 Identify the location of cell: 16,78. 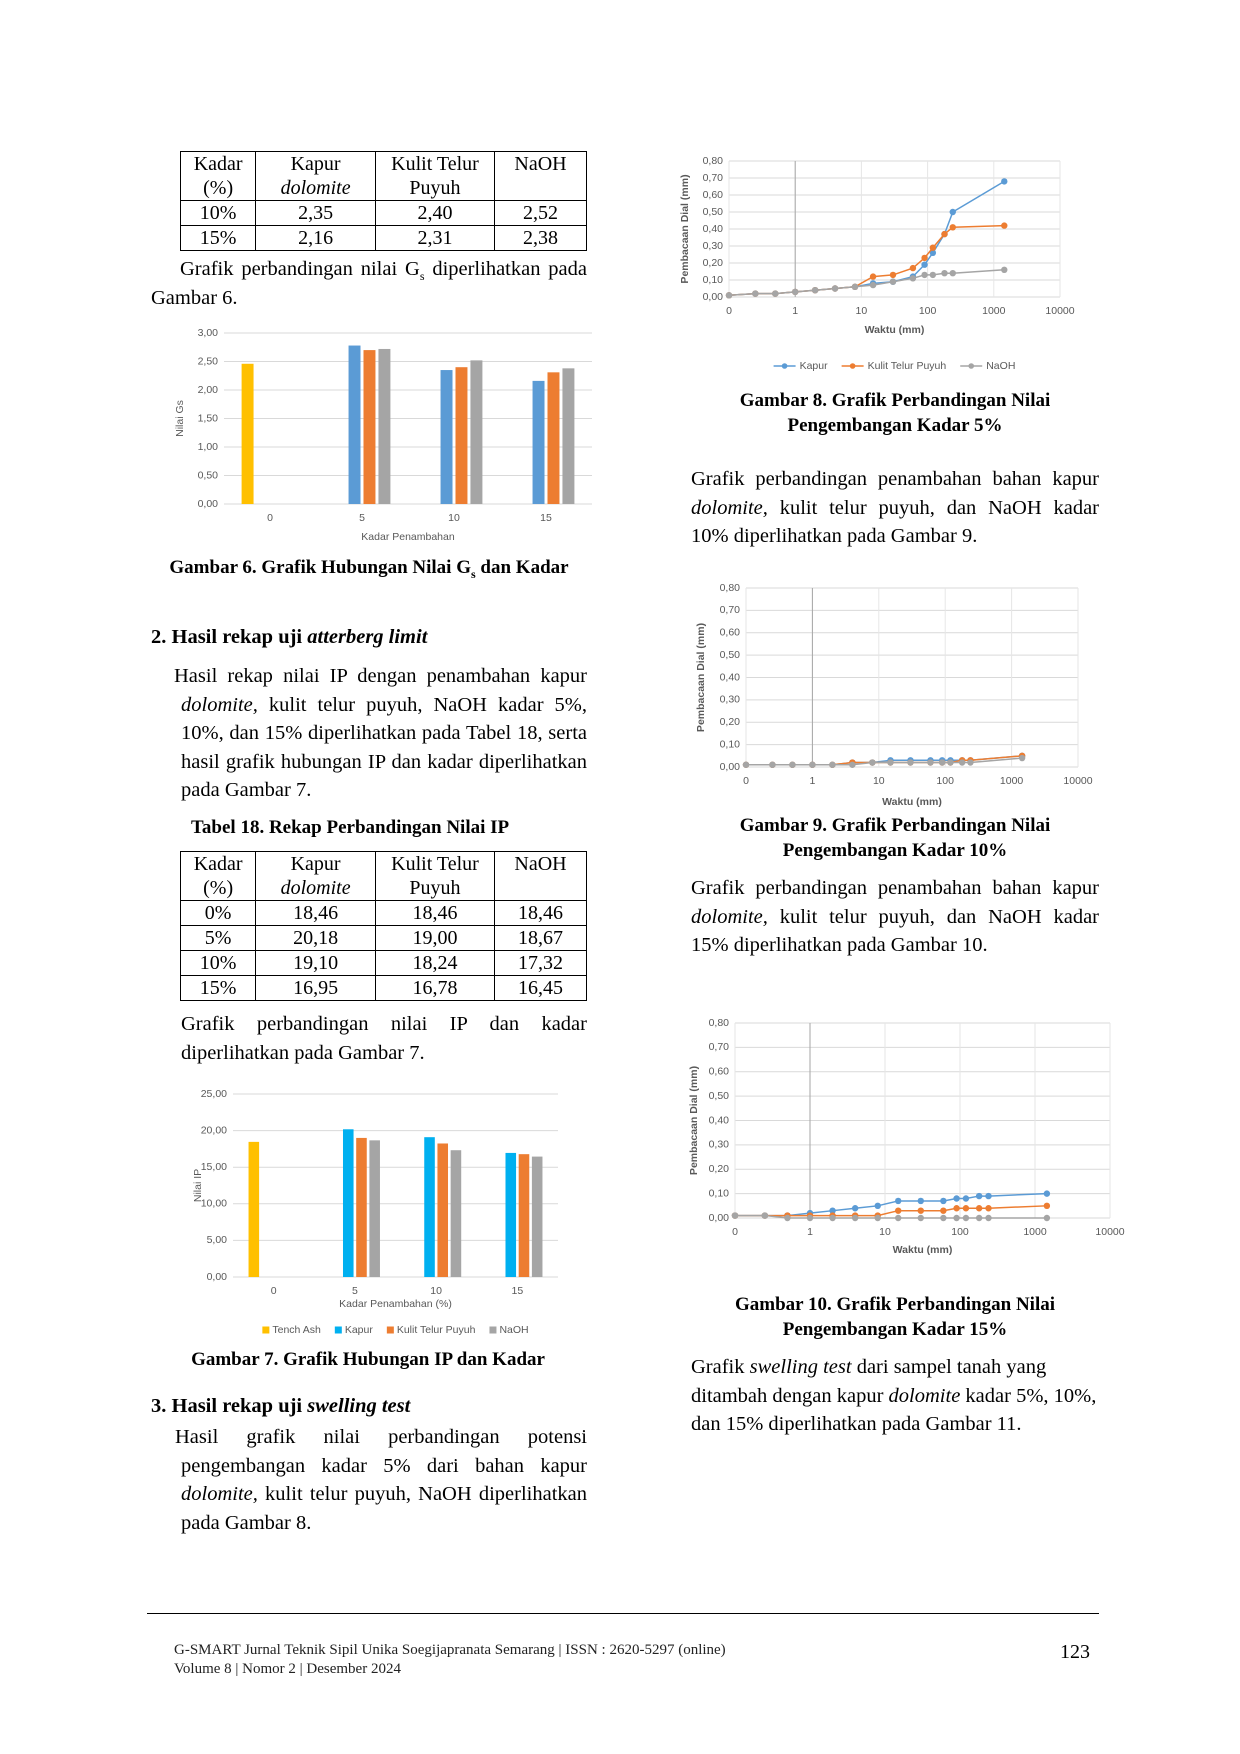
(435, 988).